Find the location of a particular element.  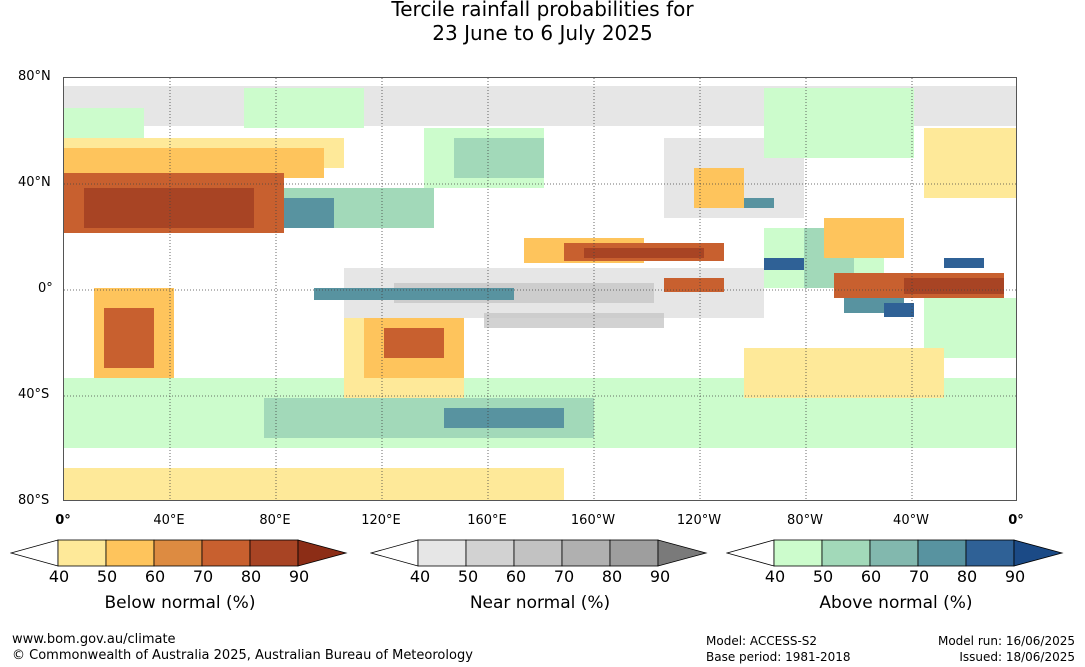

legend-bar-near-normal is located at coordinates (539, 553).